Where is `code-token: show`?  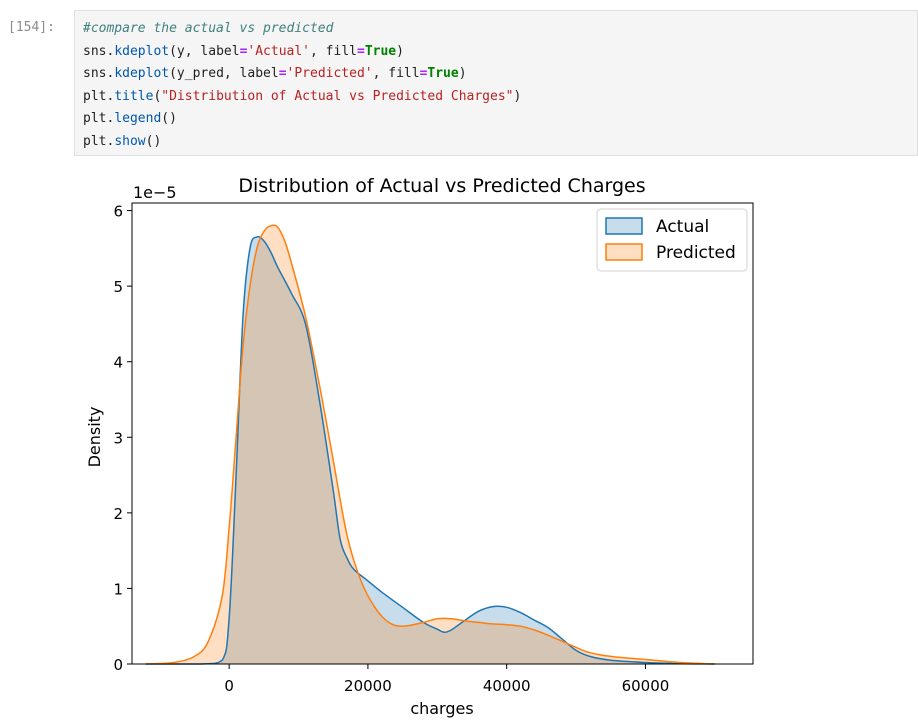 code-token: show is located at coordinates (130, 141).